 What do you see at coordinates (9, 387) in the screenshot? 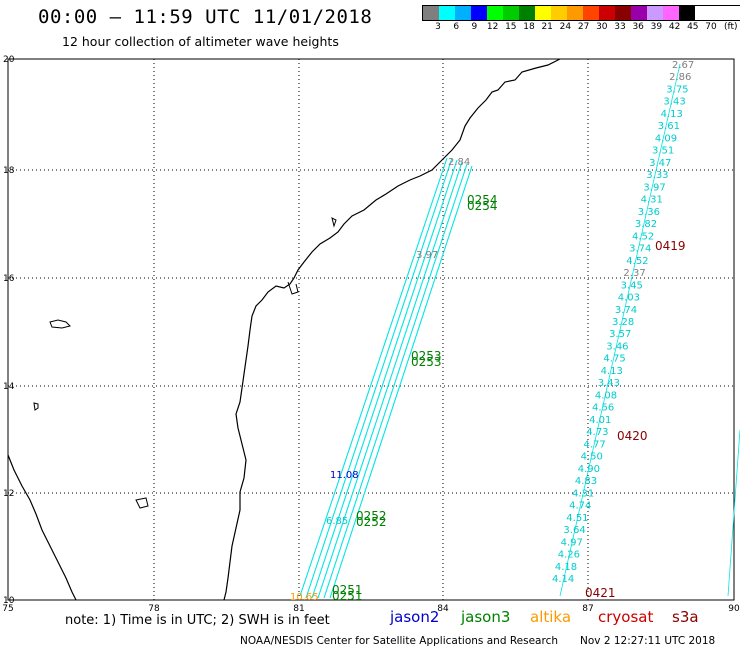
I see `lat-label-14: 14` at bounding box center [9, 387].